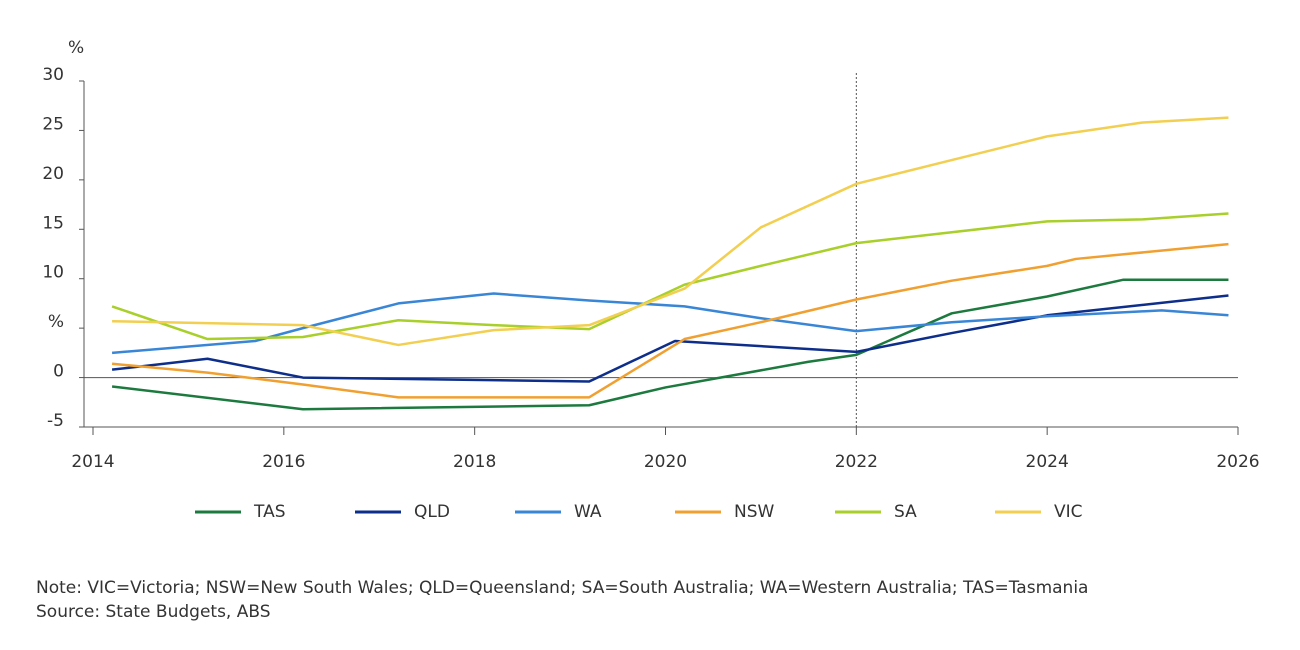  I want to click on y-tick-label: 25, so click(53, 124).